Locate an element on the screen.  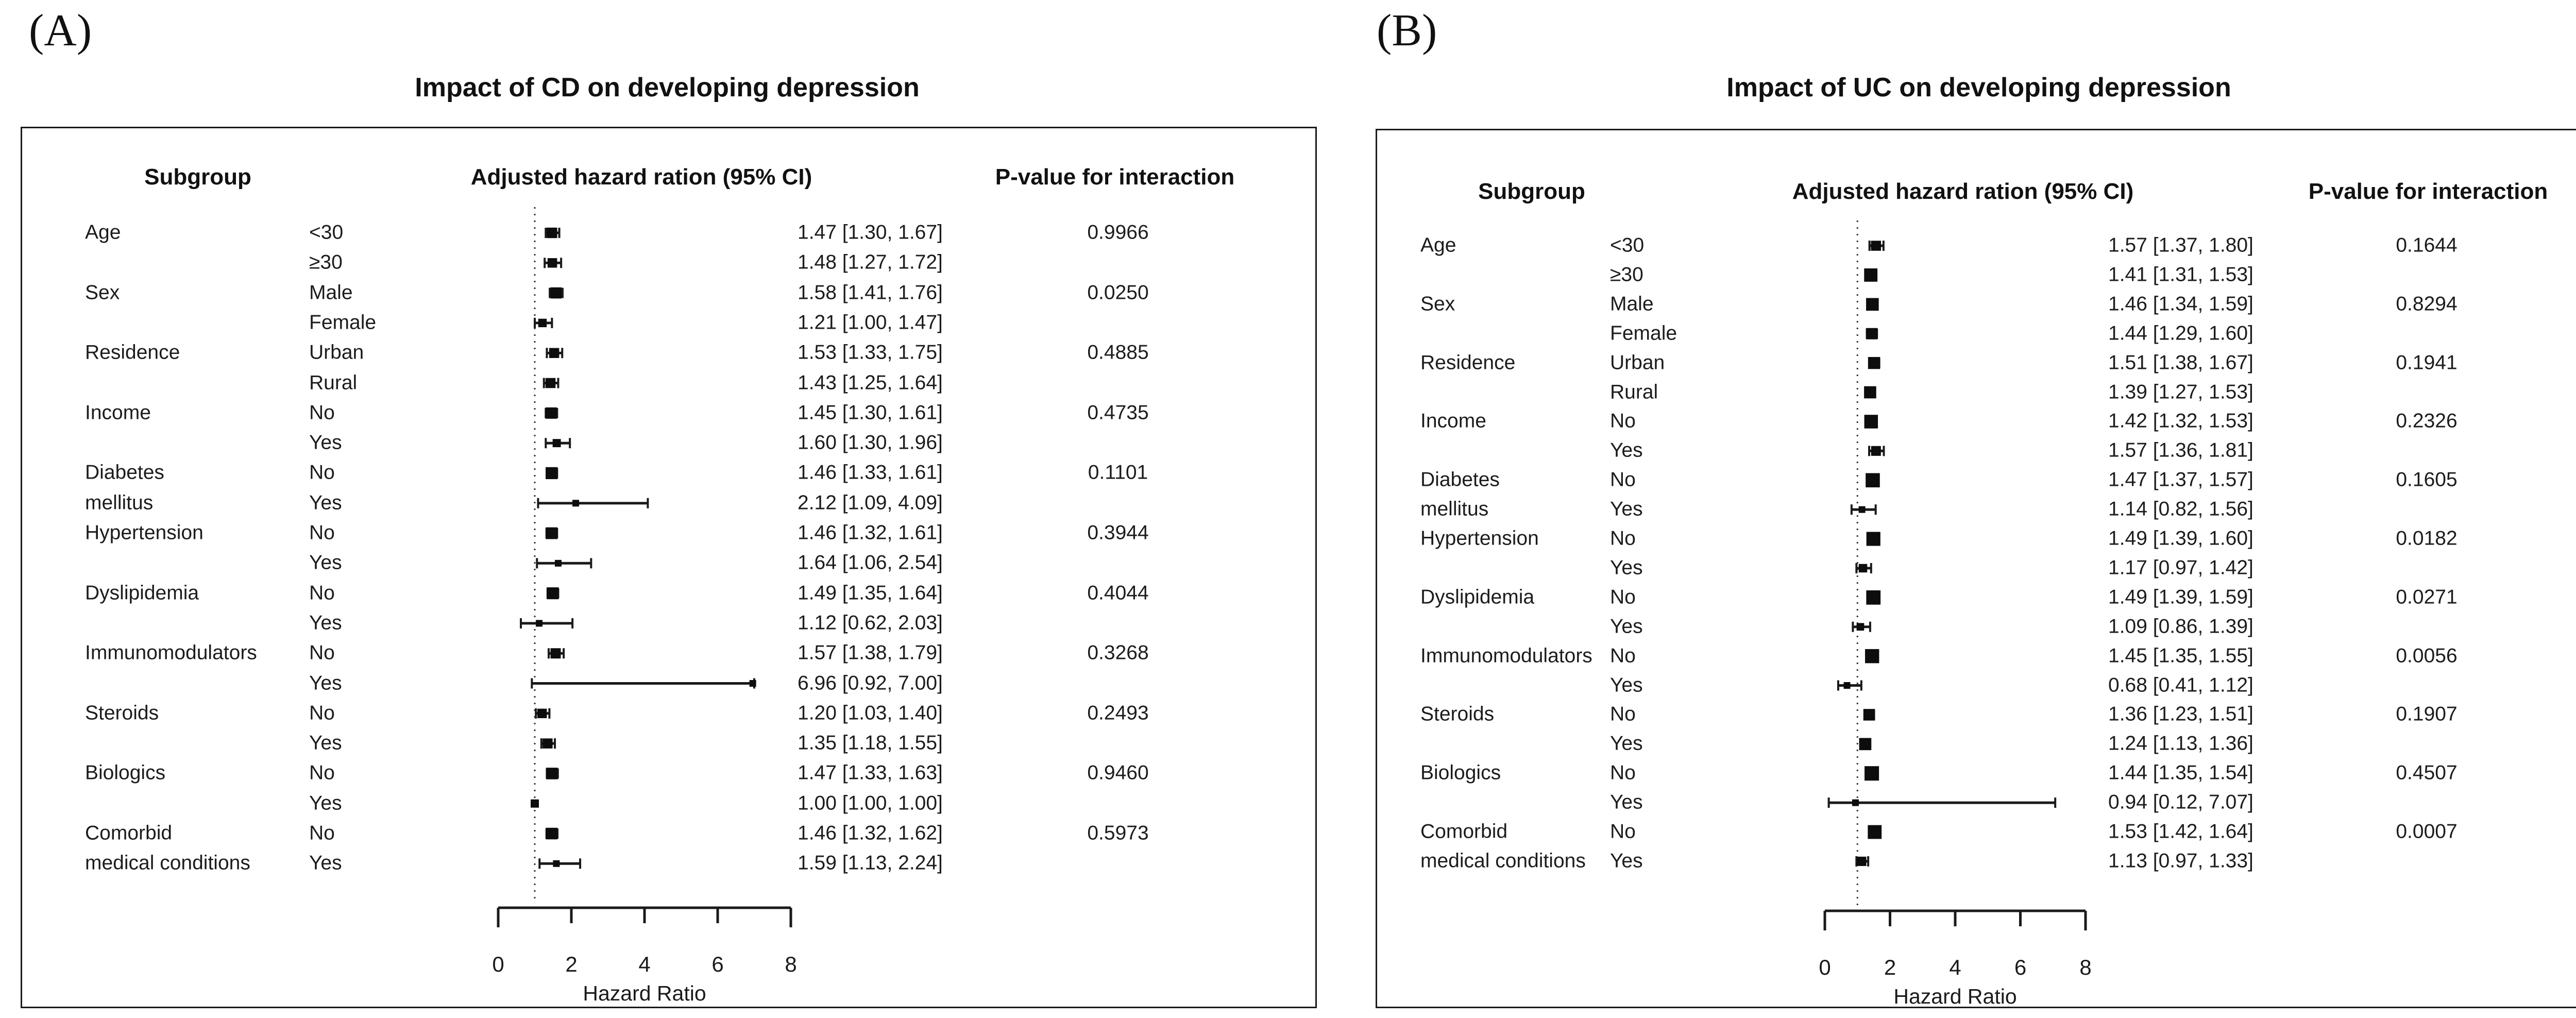
row-estimate-text: 1.13 [0.97, 1.33] is located at coordinates (2180, 861).